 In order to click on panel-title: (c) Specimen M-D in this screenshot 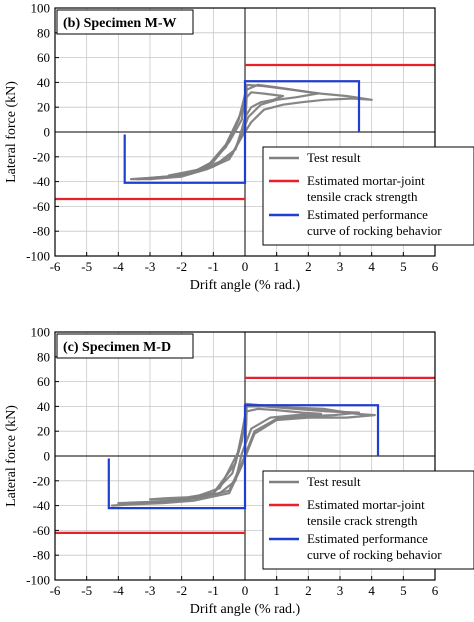, I will do `click(117, 347)`.